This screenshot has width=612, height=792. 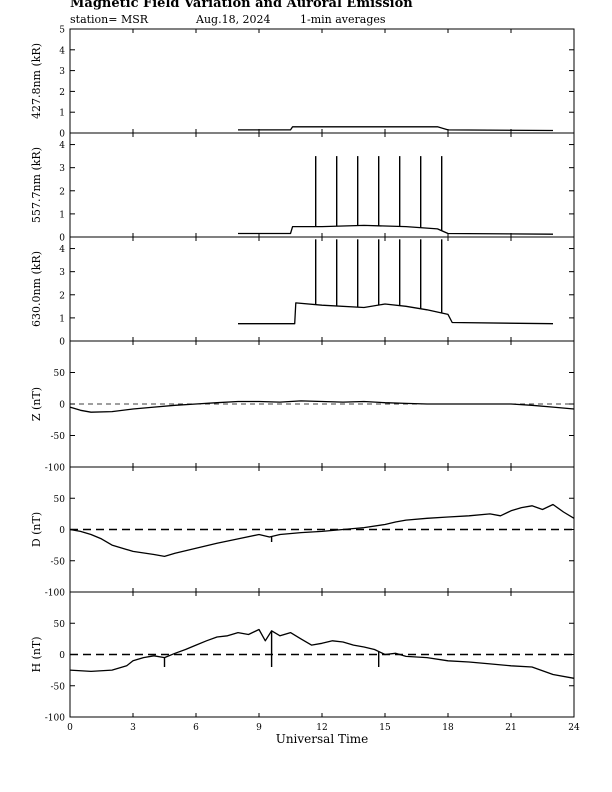 I want to click on station-label: station= MSR, so click(x=109, y=19).